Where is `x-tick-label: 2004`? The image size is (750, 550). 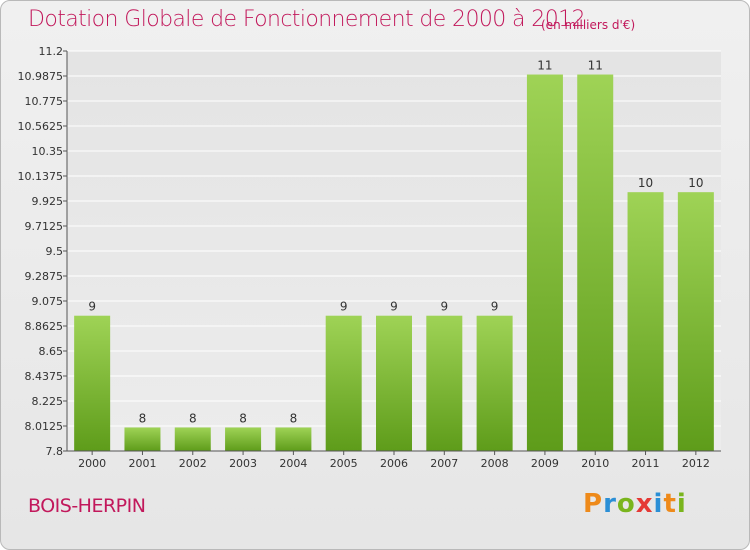 x-tick-label: 2004 is located at coordinates (293, 463).